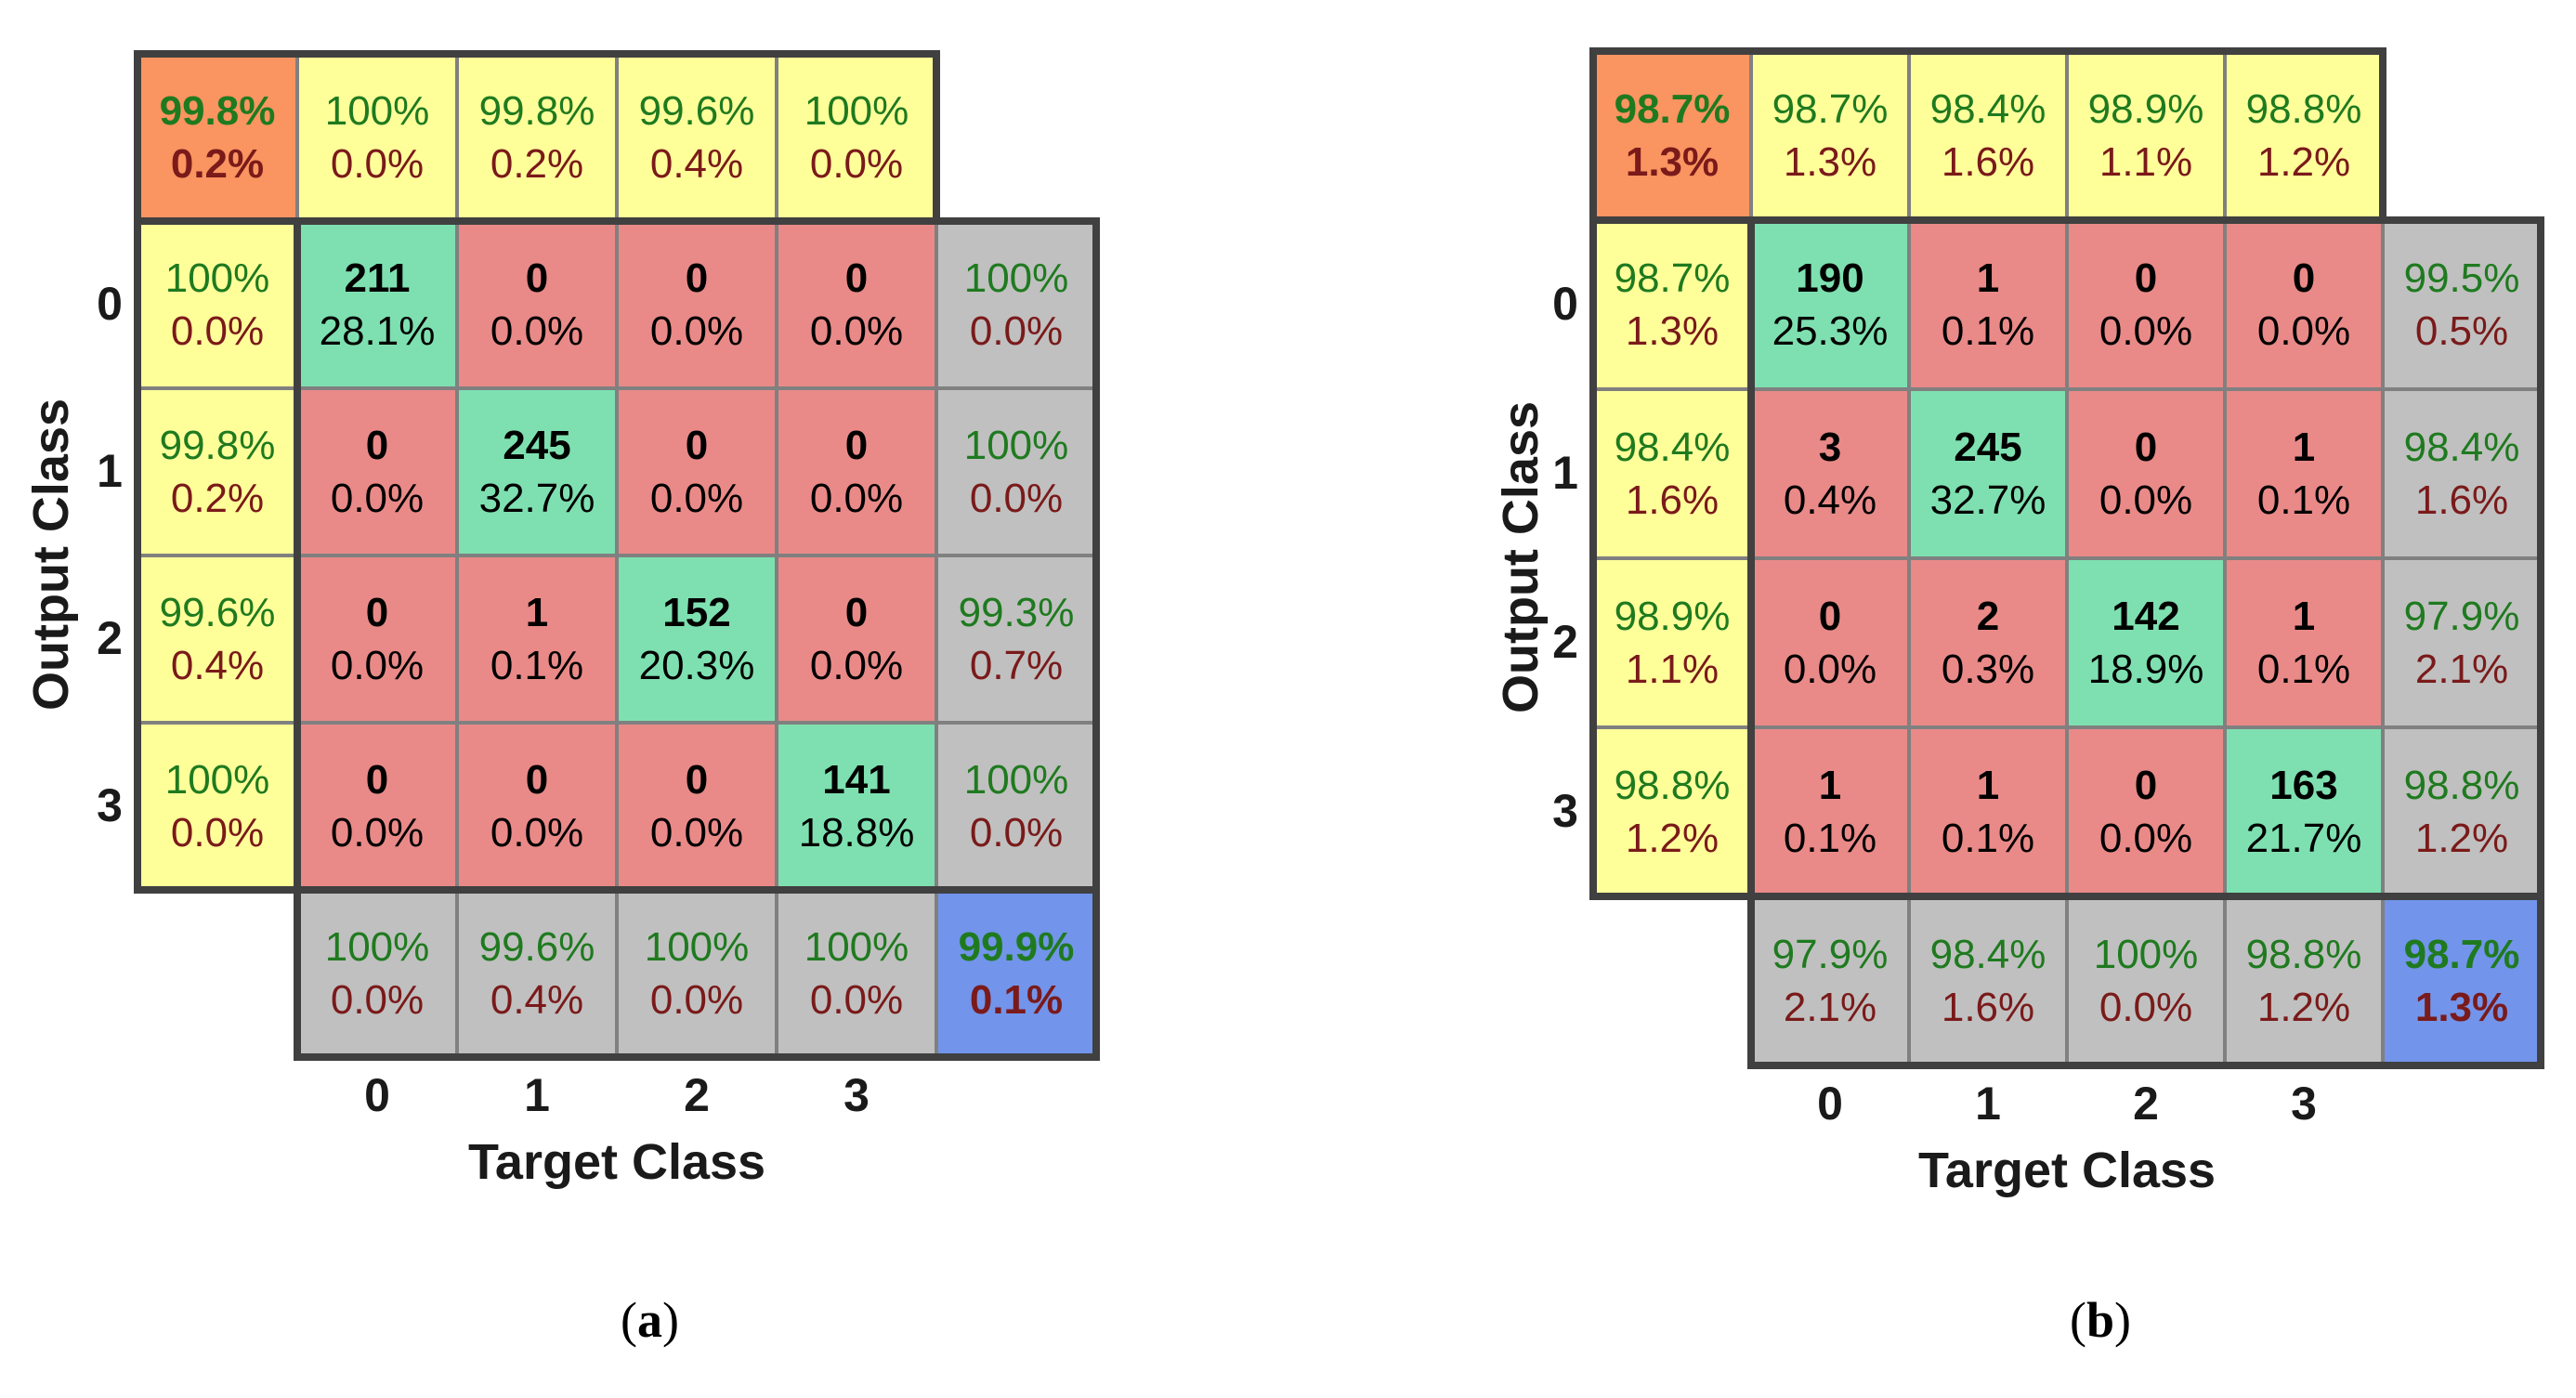  Describe the element at coordinates (2303, 1008) in the screenshot. I see `bottom-summary-cell-text: 1.2%` at that location.